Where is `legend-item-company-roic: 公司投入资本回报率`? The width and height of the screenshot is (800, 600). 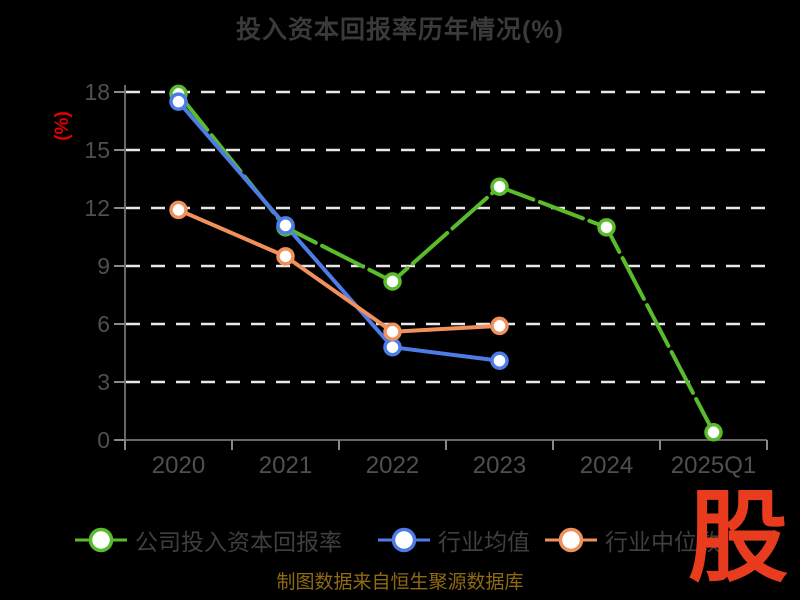
legend-item-company-roic: 公司投入资本回报率 is located at coordinates (208, 540).